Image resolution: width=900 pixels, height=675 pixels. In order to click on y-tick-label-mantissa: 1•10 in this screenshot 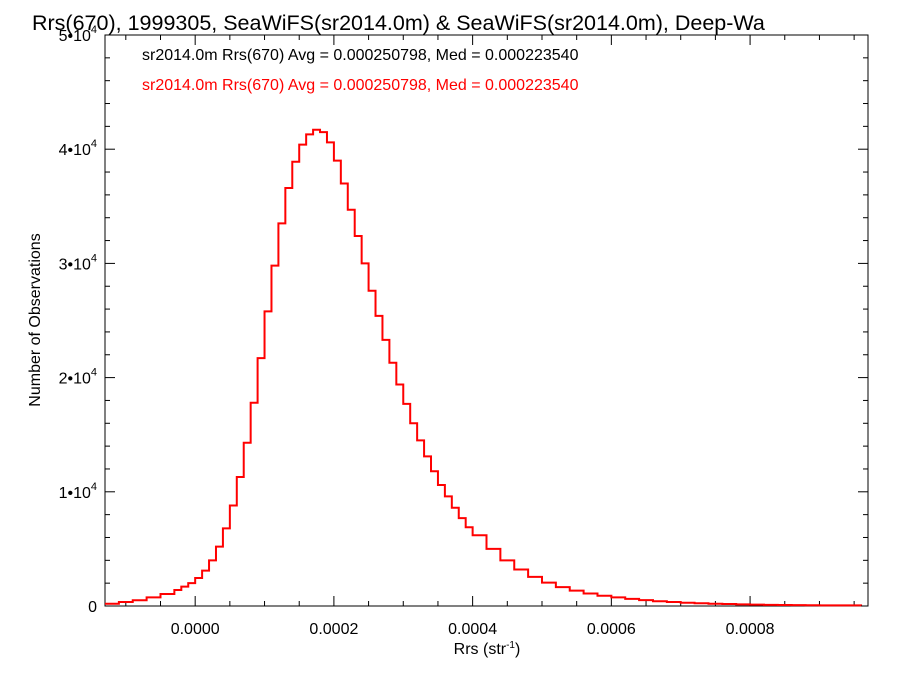, I will do `click(75, 493)`.